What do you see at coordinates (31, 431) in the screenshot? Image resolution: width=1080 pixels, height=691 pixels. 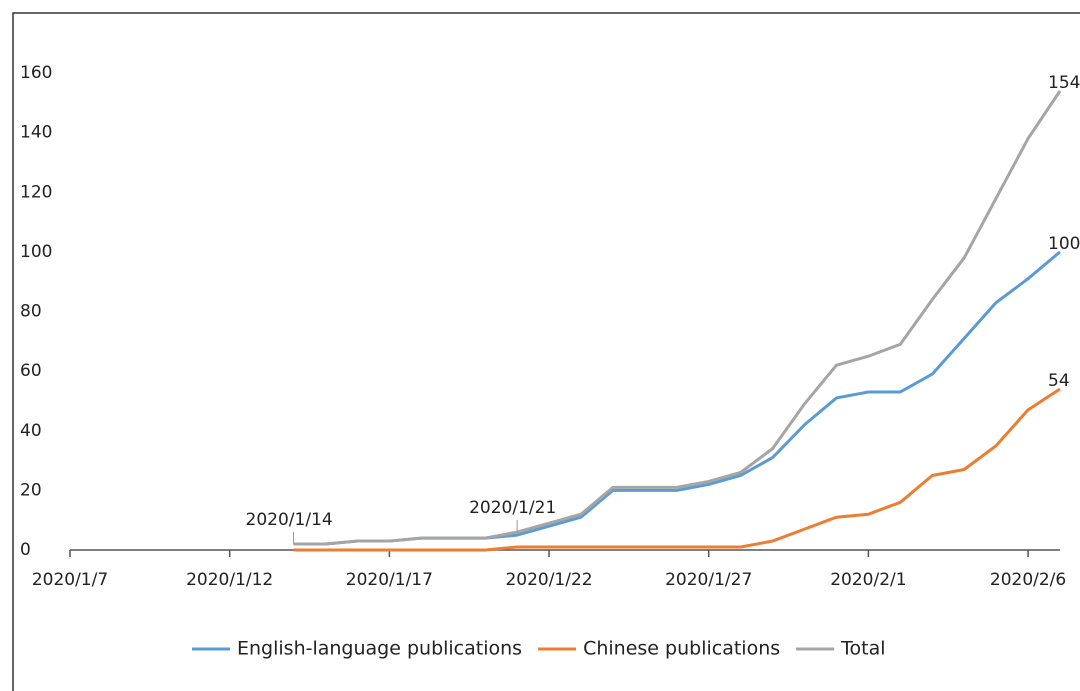 I see `y-tick-label: 40` at bounding box center [31, 431].